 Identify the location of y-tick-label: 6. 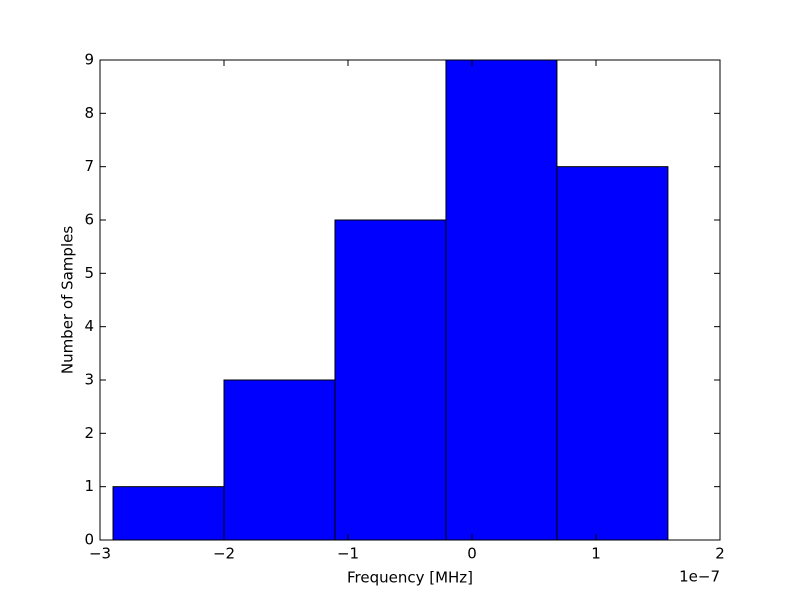
(89, 220).